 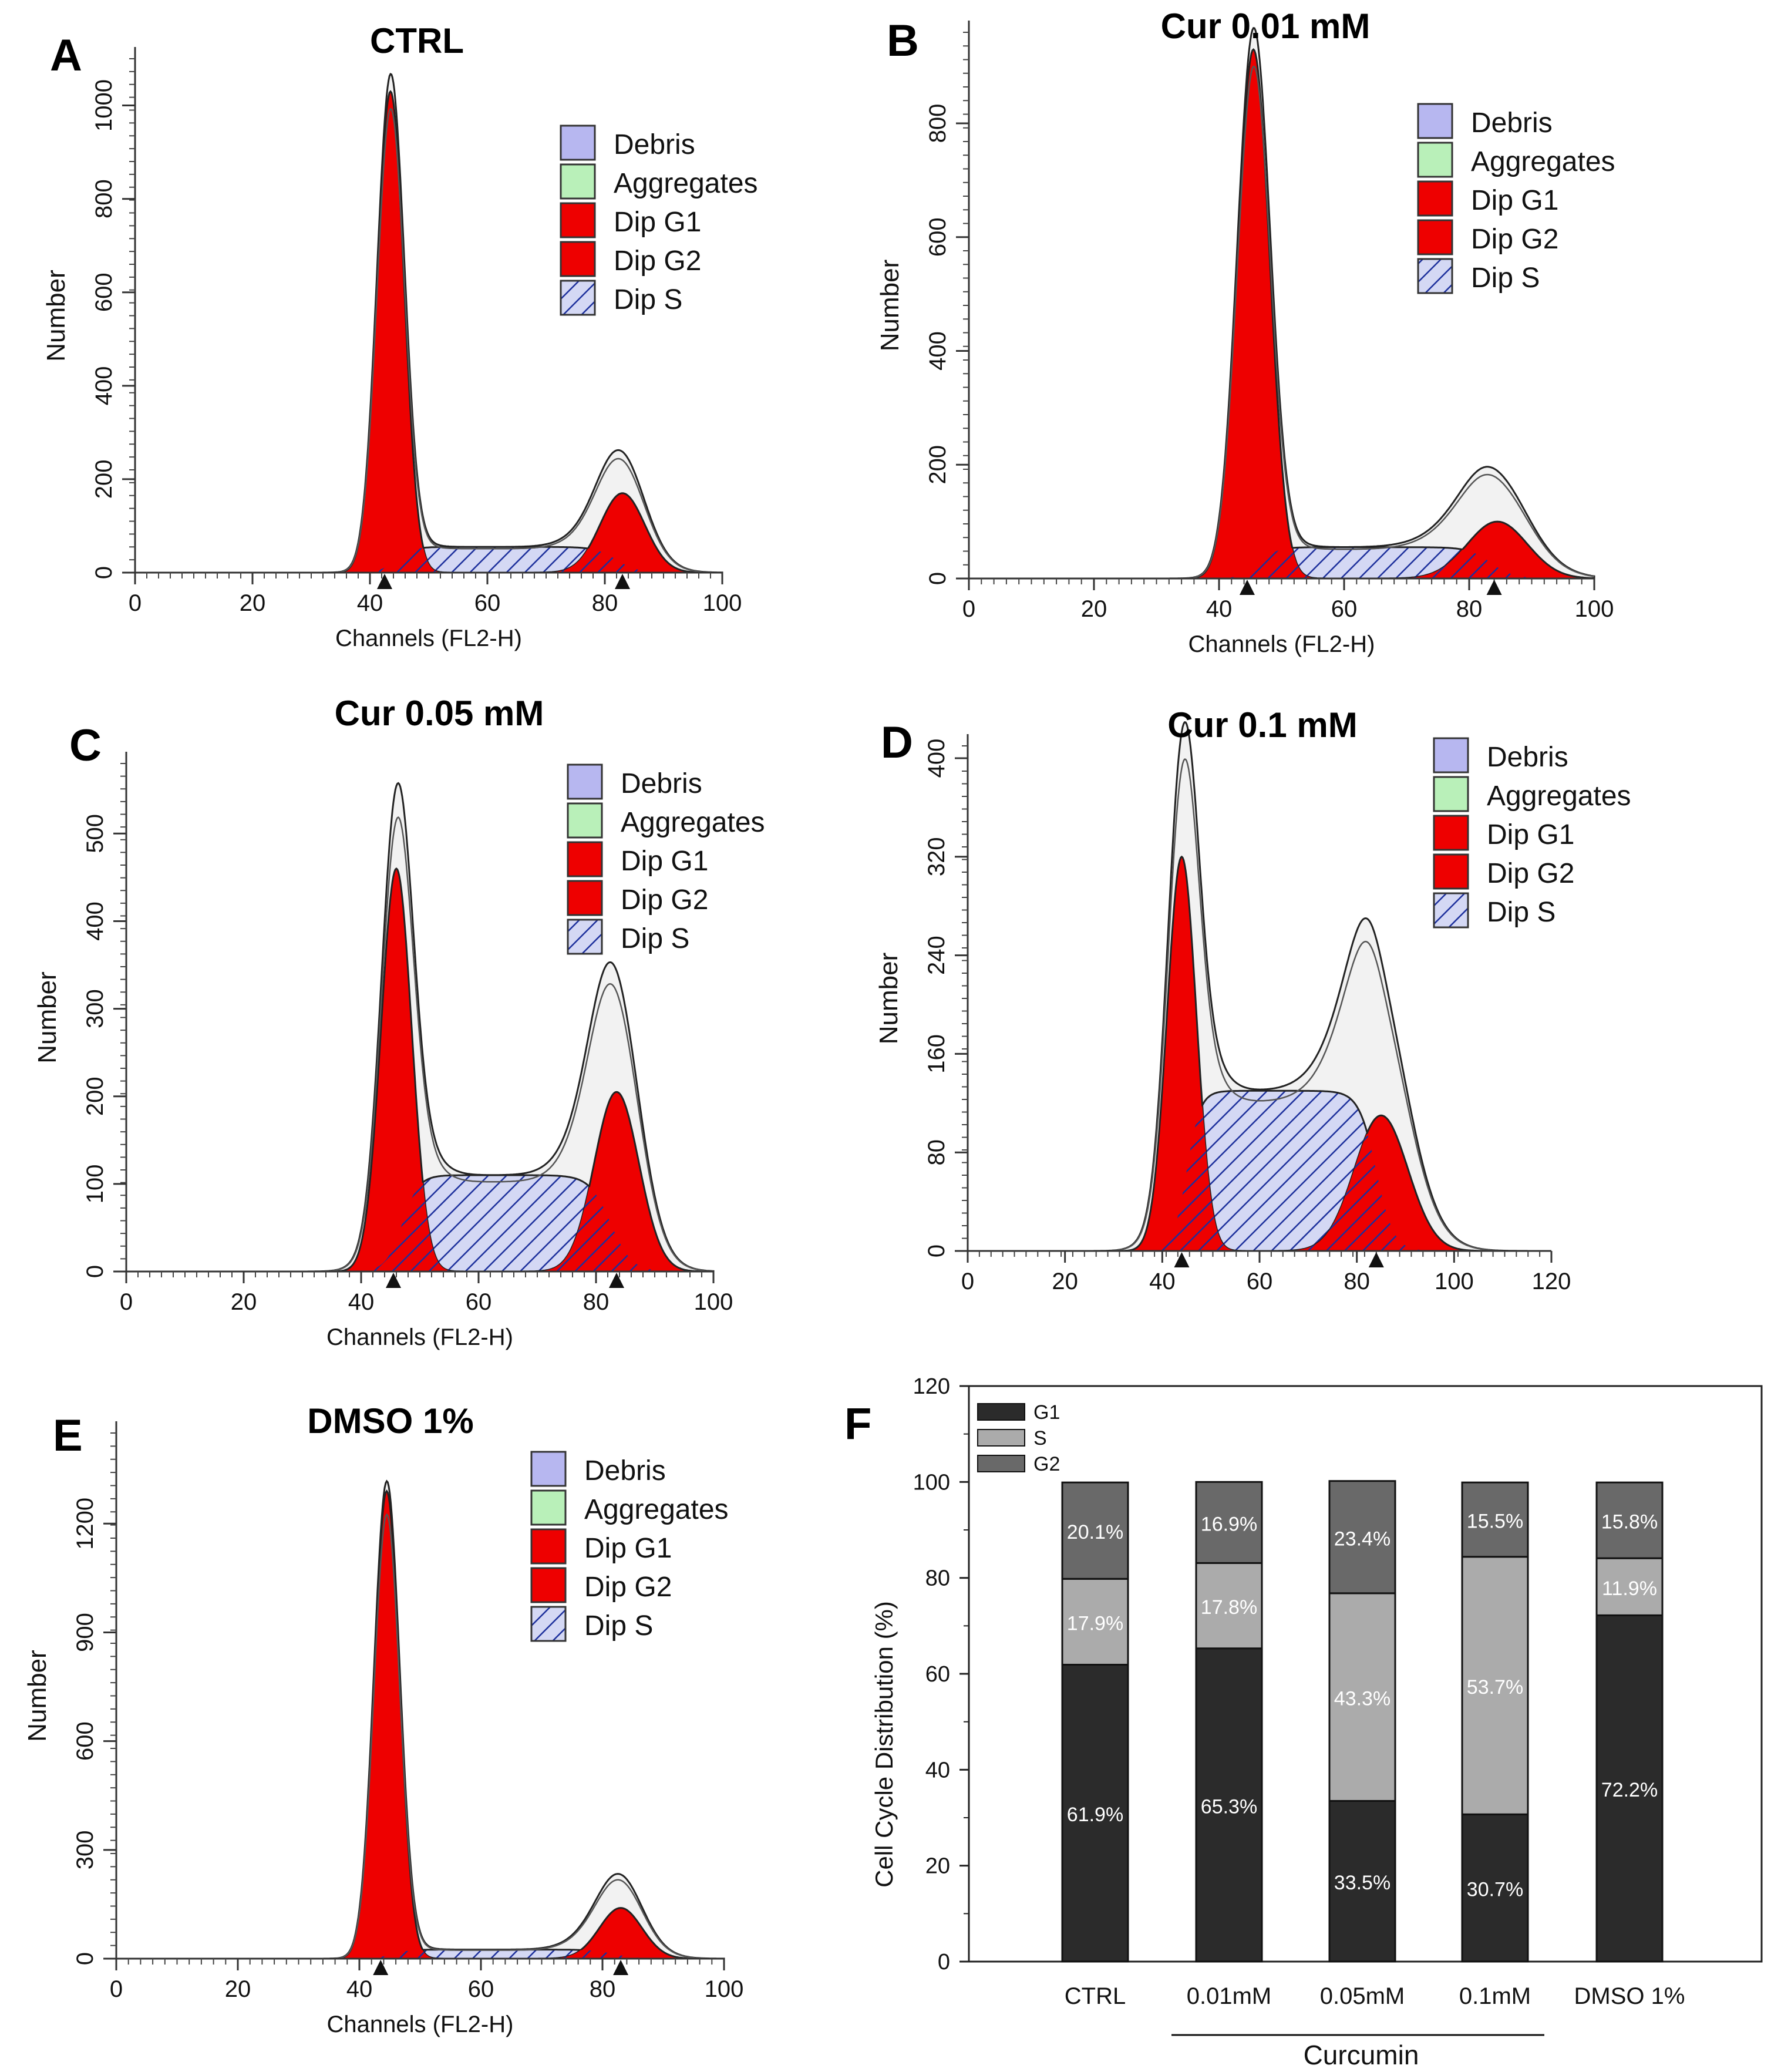 I want to click on bar-data-label: 33.5%, so click(x=1362, y=1883).